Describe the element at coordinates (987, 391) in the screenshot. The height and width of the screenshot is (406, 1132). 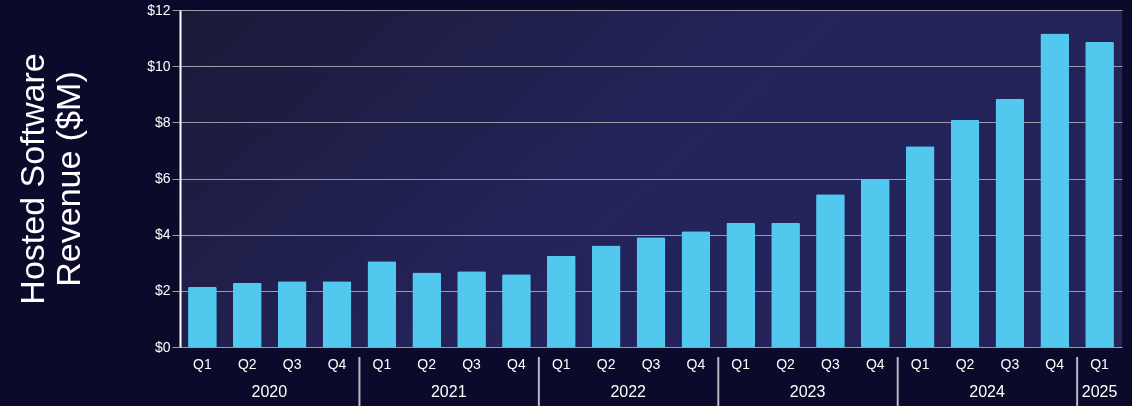
I see `text: 2024` at that location.